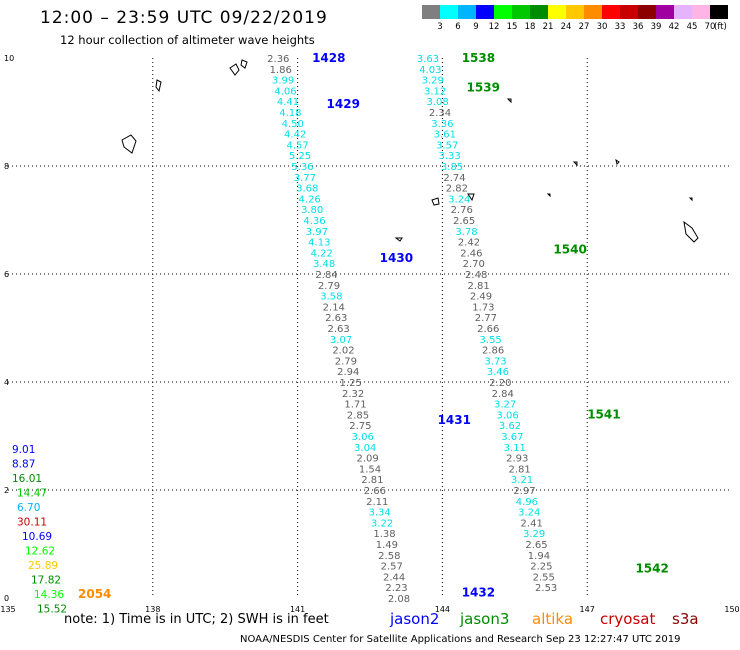 Image resolution: width=740 pixels, height=650 pixels. What do you see at coordinates (343, 104) in the screenshot?
I see `time-label: 1429` at bounding box center [343, 104].